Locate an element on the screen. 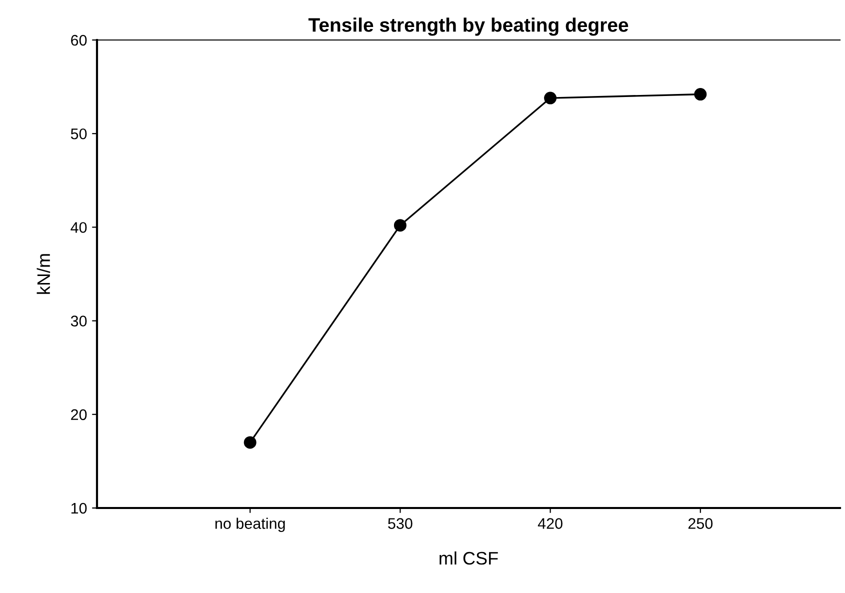 The height and width of the screenshot is (593, 845). x-axis-title: ml CSF is located at coordinates (469, 558).